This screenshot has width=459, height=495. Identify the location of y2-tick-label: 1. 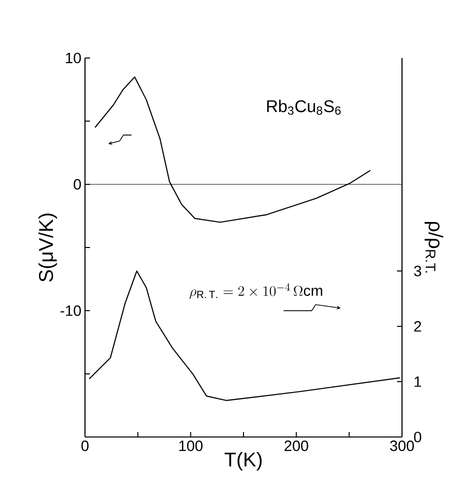
(418, 381).